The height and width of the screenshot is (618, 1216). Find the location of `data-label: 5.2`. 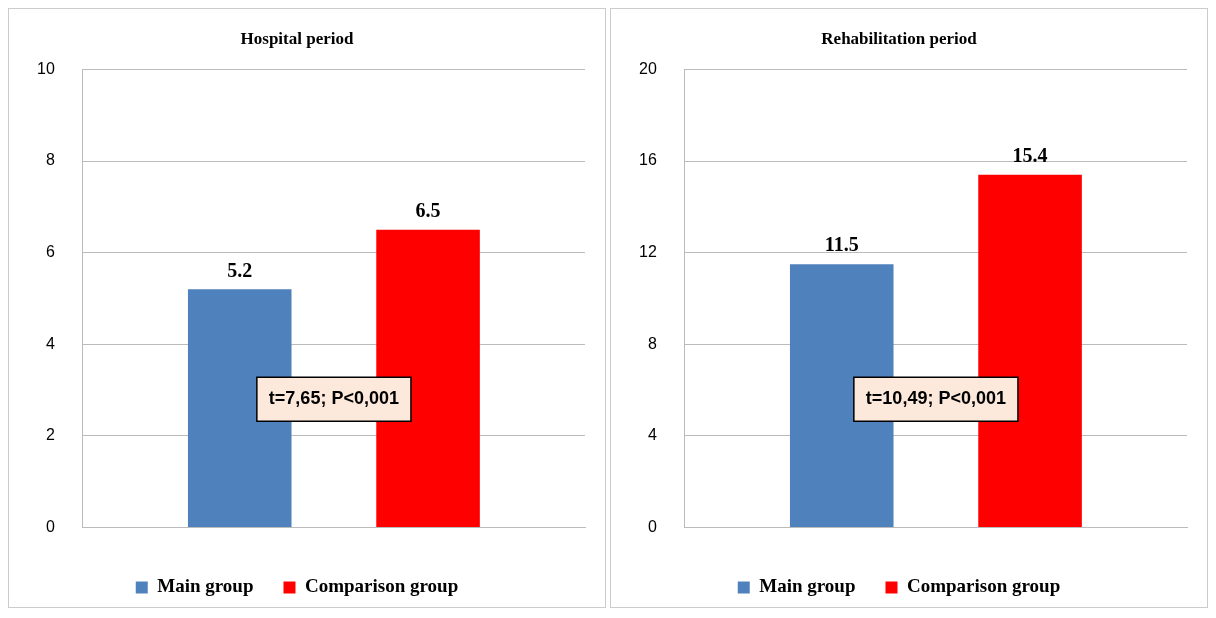

data-label: 5.2 is located at coordinates (240, 269).